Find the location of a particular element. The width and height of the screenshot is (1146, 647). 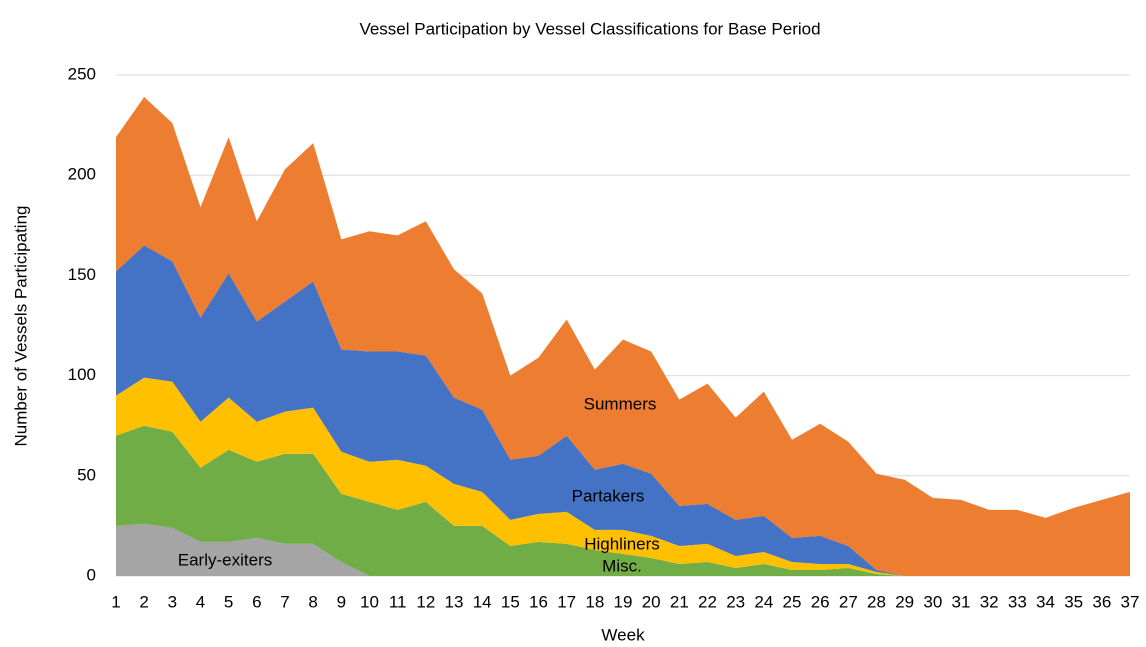

x-tick-label: 1 is located at coordinates (115, 601).